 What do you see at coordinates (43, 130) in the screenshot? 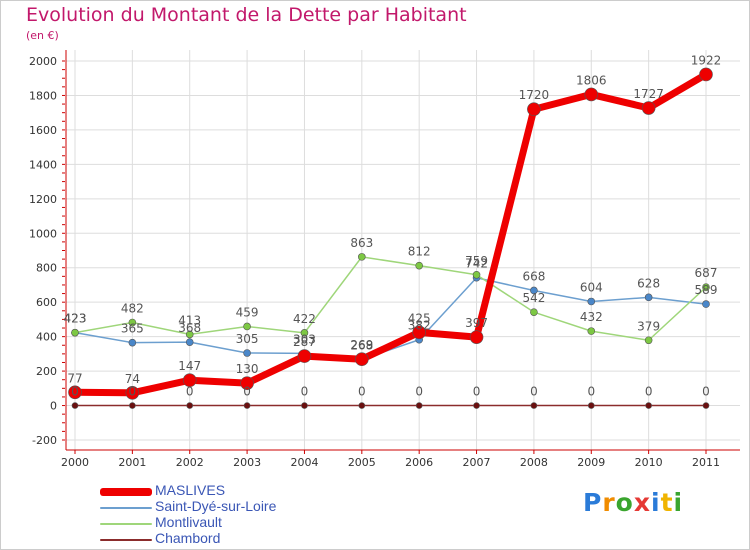
I see `y-tick-label: 1600` at bounding box center [43, 130].